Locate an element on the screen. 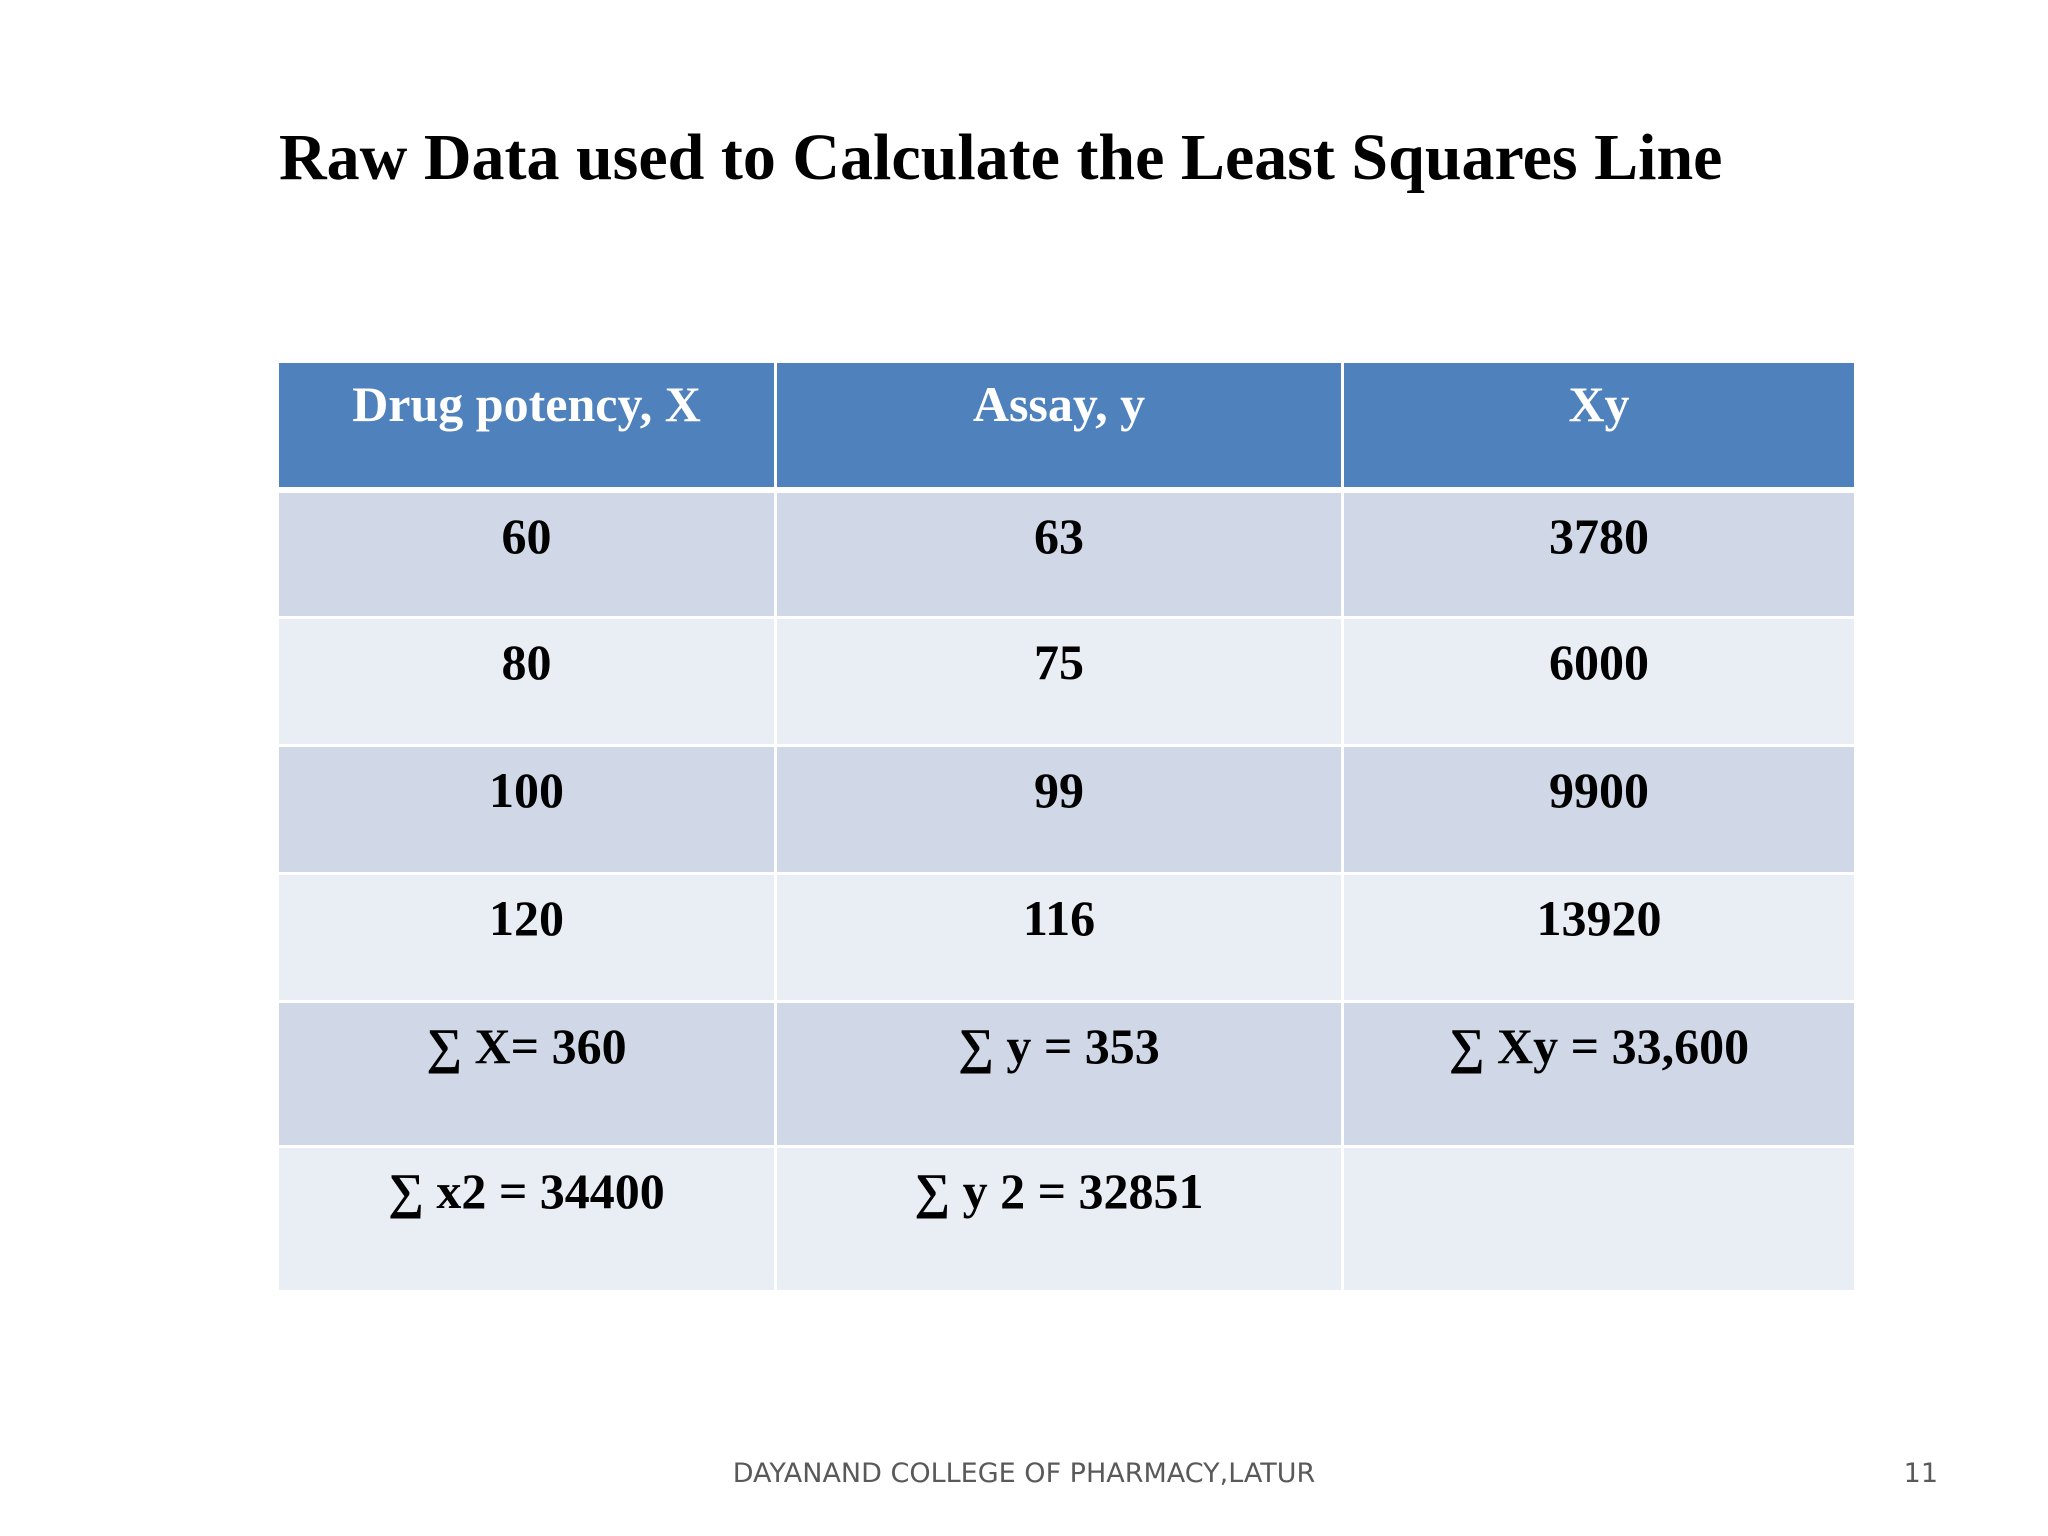 This screenshot has width=2048, height=1536. table-cell: 100 is located at coordinates (526, 809).